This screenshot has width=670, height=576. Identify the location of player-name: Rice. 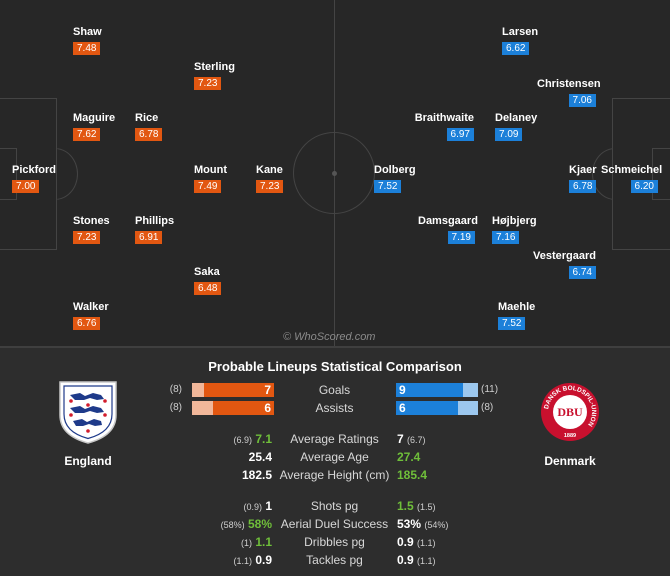
(147, 118).